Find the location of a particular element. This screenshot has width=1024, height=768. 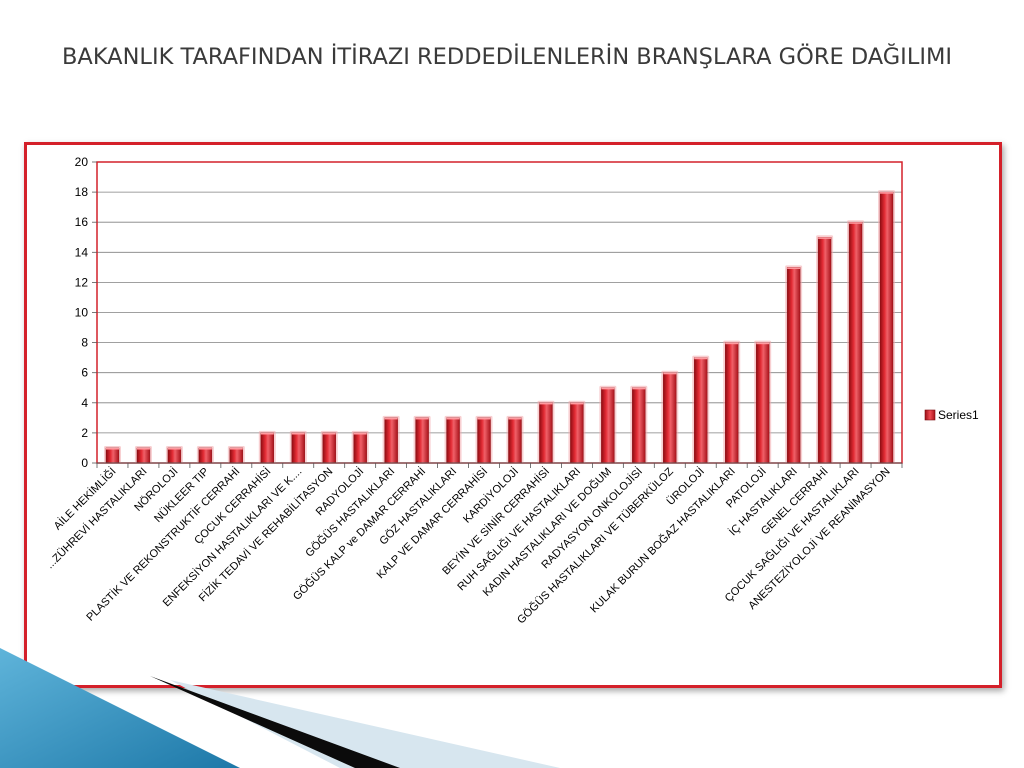

x-tick-label: KALP VE DAMAR CERRAHİSİ is located at coordinates (432, 523).